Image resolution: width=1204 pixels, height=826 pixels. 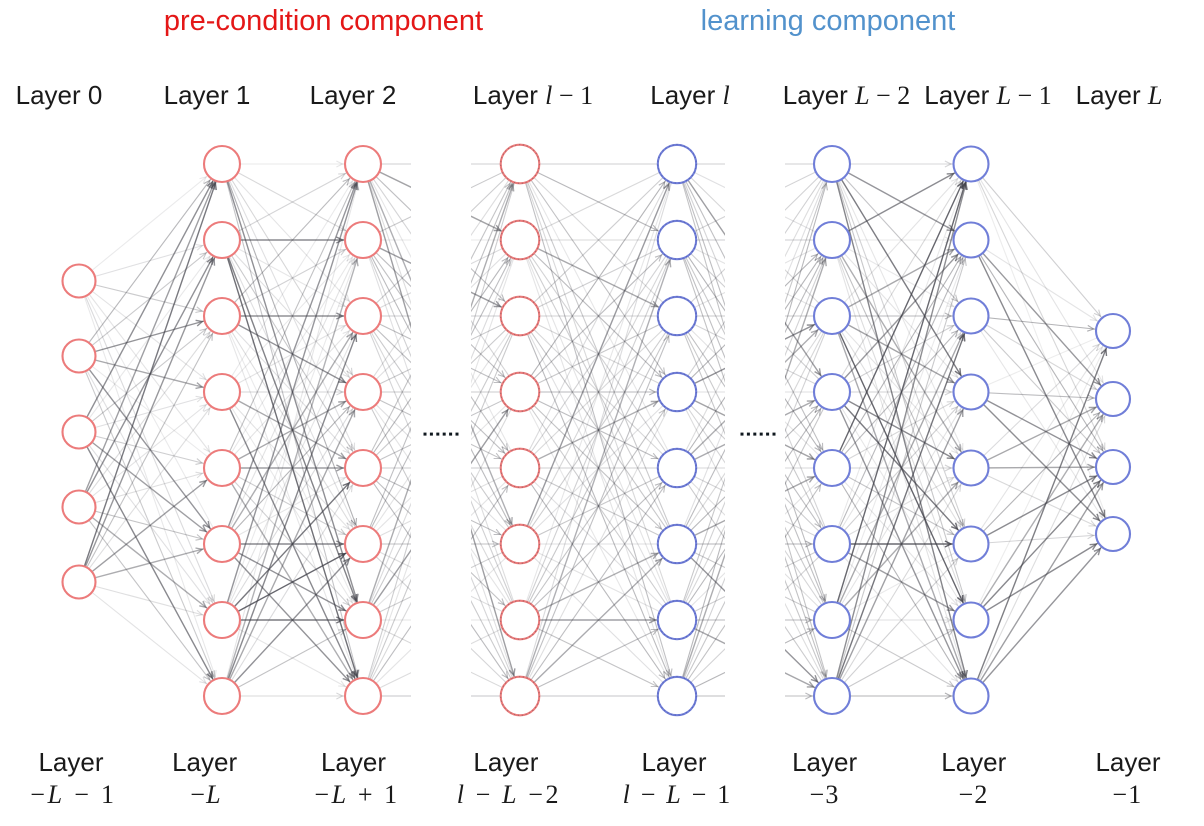 What do you see at coordinates (59, 95) in the screenshot?
I see `svg-text: Layer 0` at bounding box center [59, 95].